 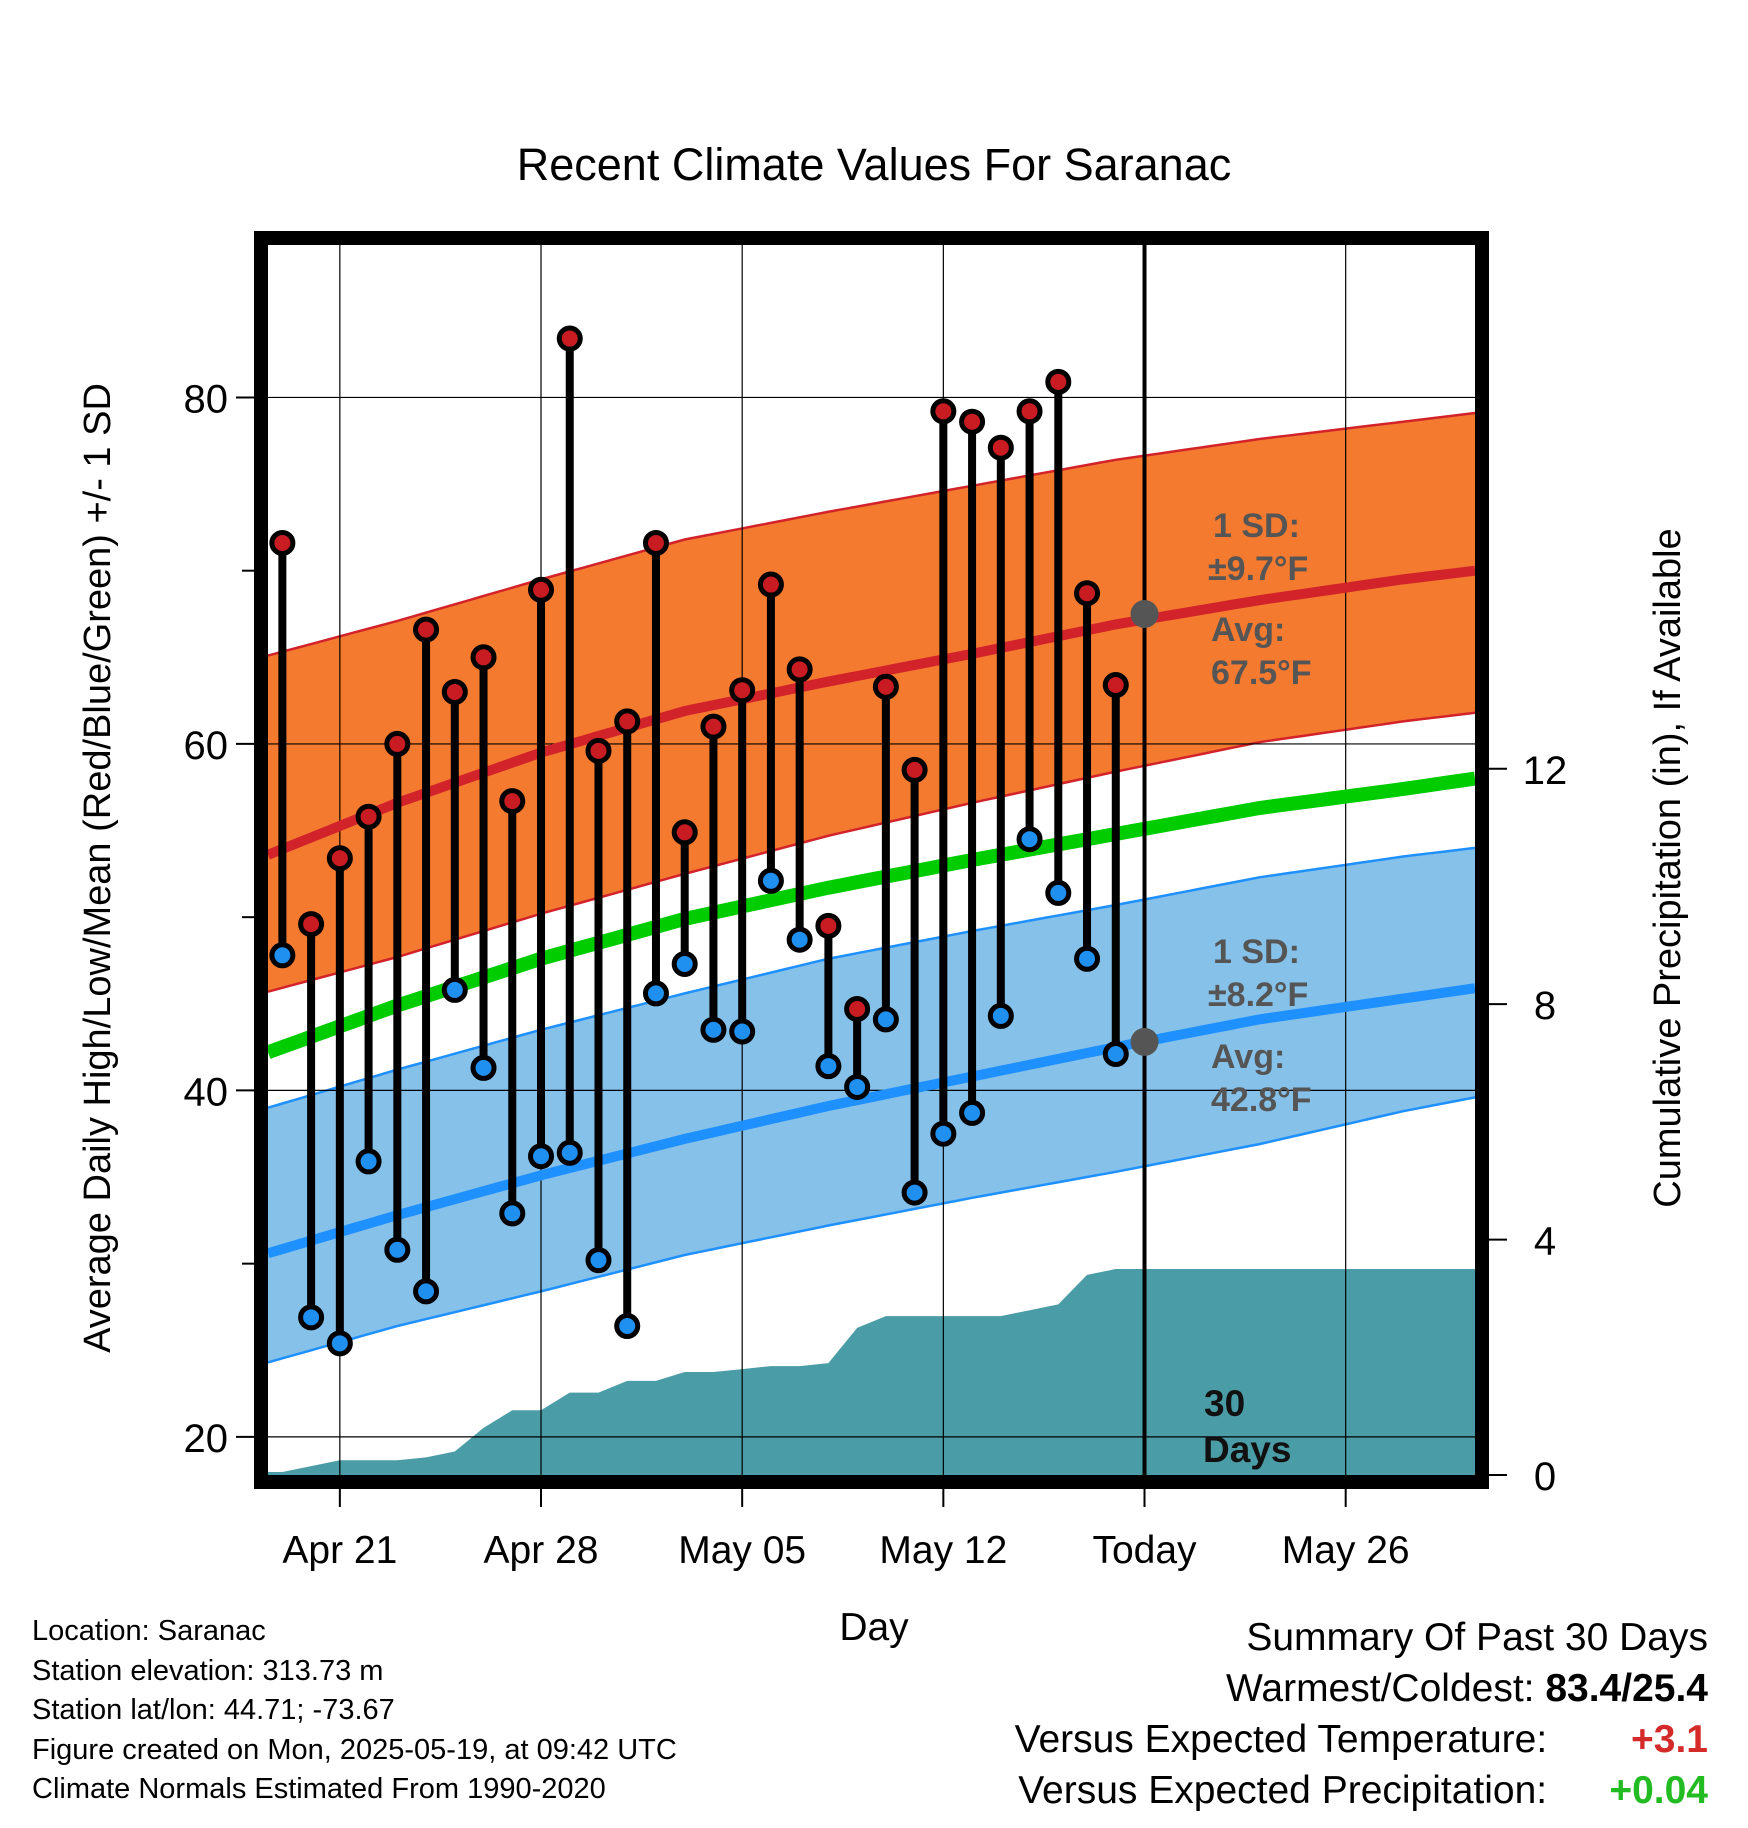 I want to click on low-avg-label: Avg:, so click(x=1248, y=1057).